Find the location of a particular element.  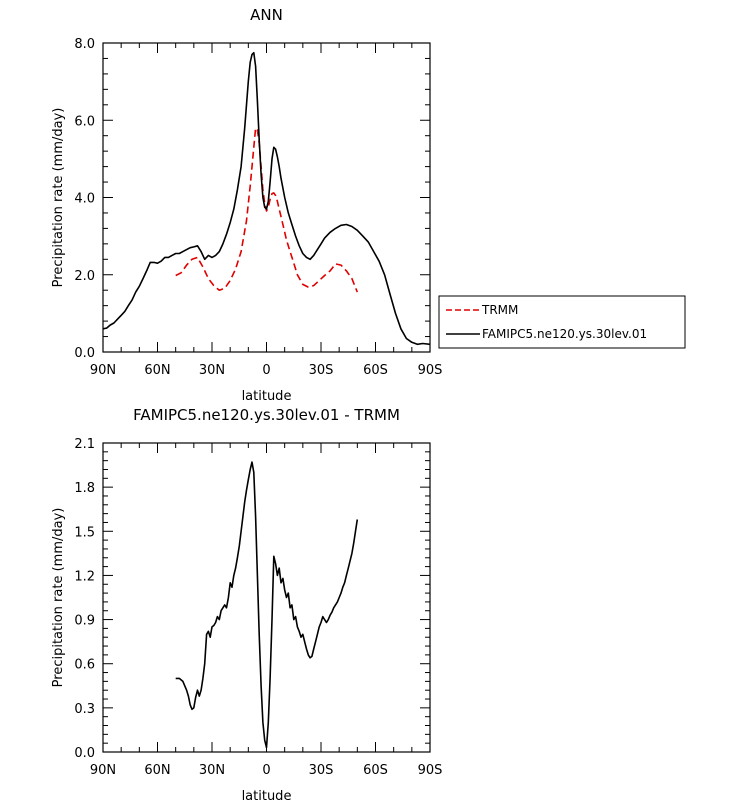

y-tick-label: 0.9 is located at coordinates (84, 621).